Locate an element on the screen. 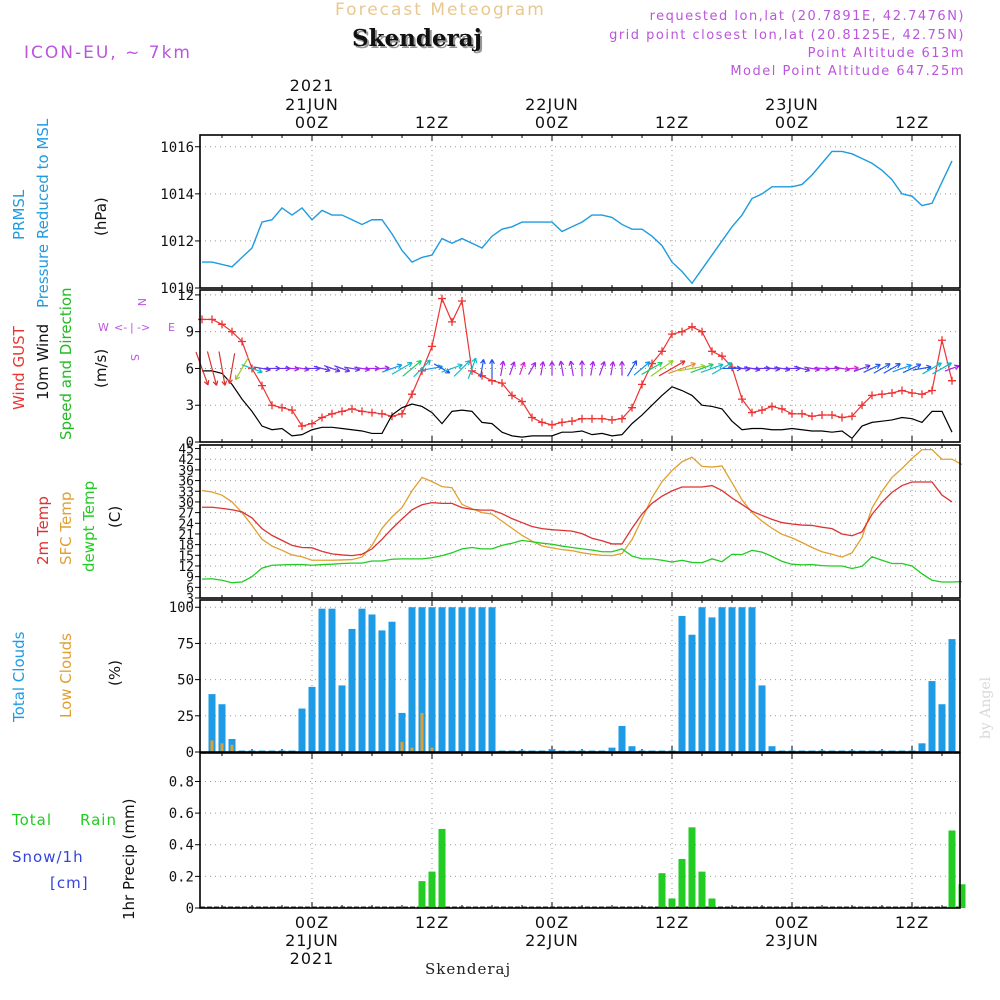 The image size is (1000, 1000). point-altitude: Point Altitude 613m is located at coordinates (886, 53).